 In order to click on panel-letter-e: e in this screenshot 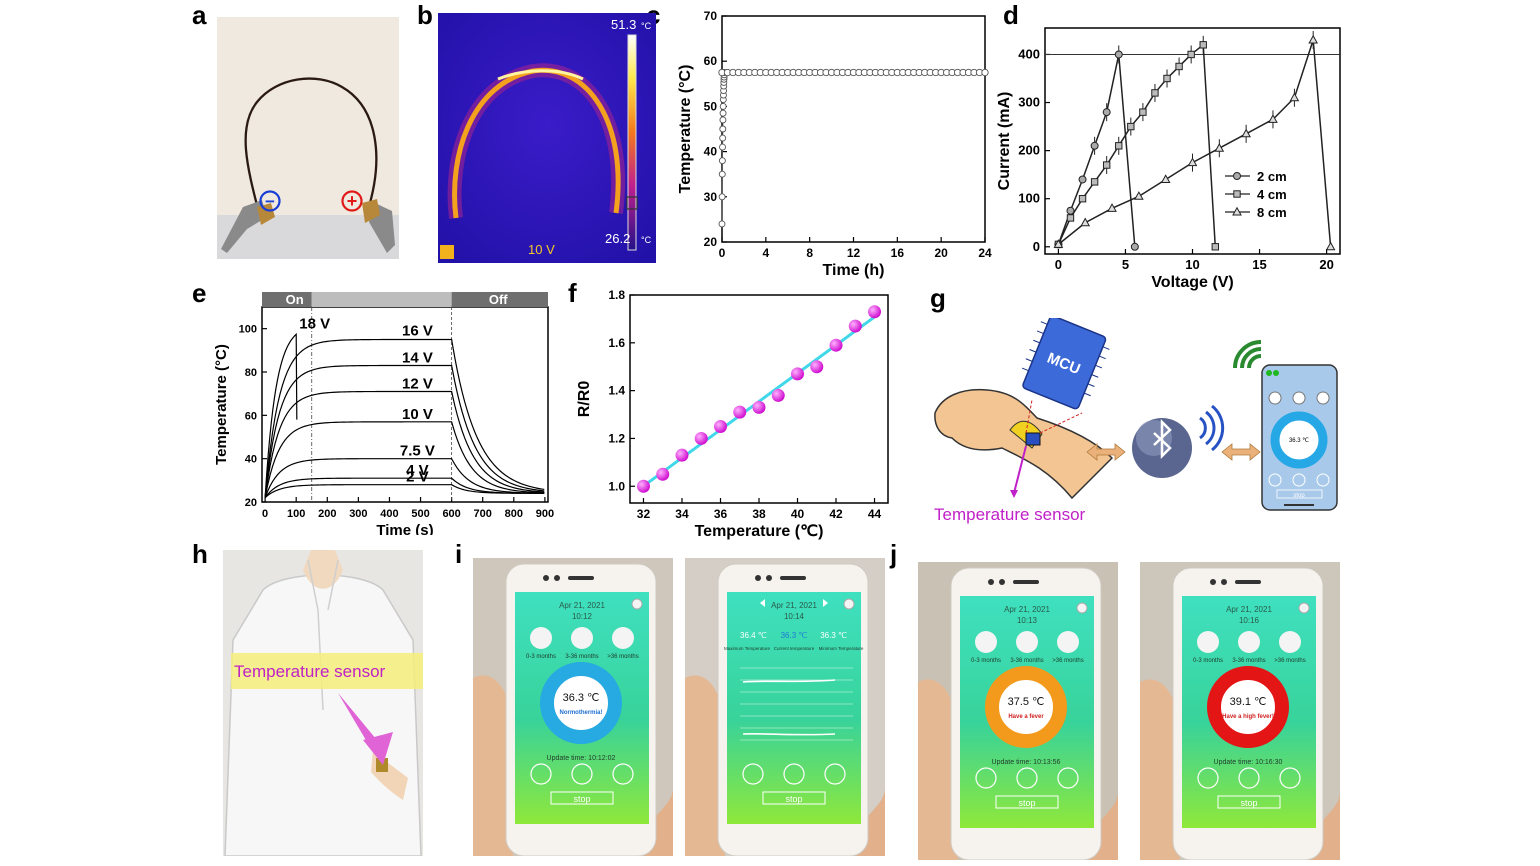, I will do `click(199, 293)`.